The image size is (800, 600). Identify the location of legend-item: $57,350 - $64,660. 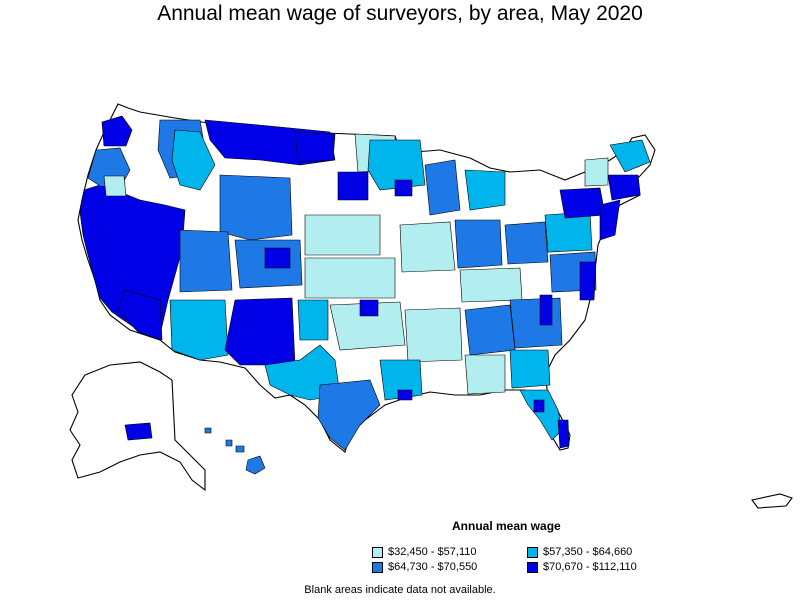
(579, 552).